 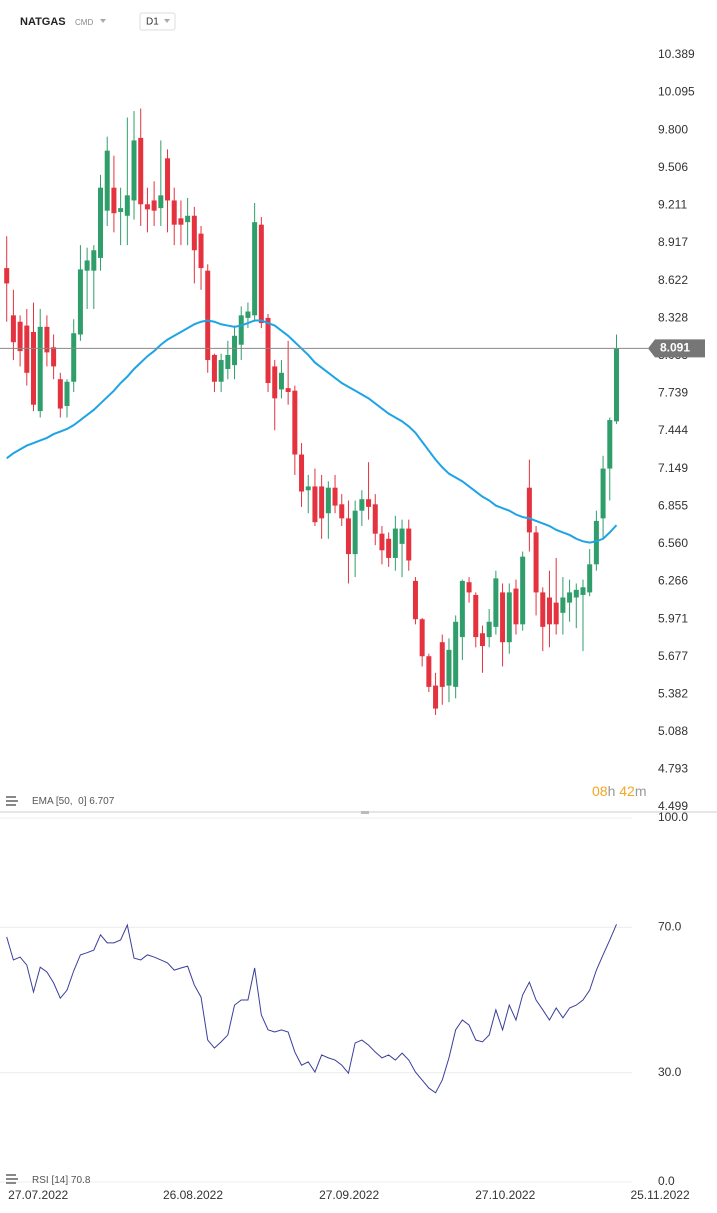 I want to click on y-tick-label: 7.739, so click(x=673, y=393).